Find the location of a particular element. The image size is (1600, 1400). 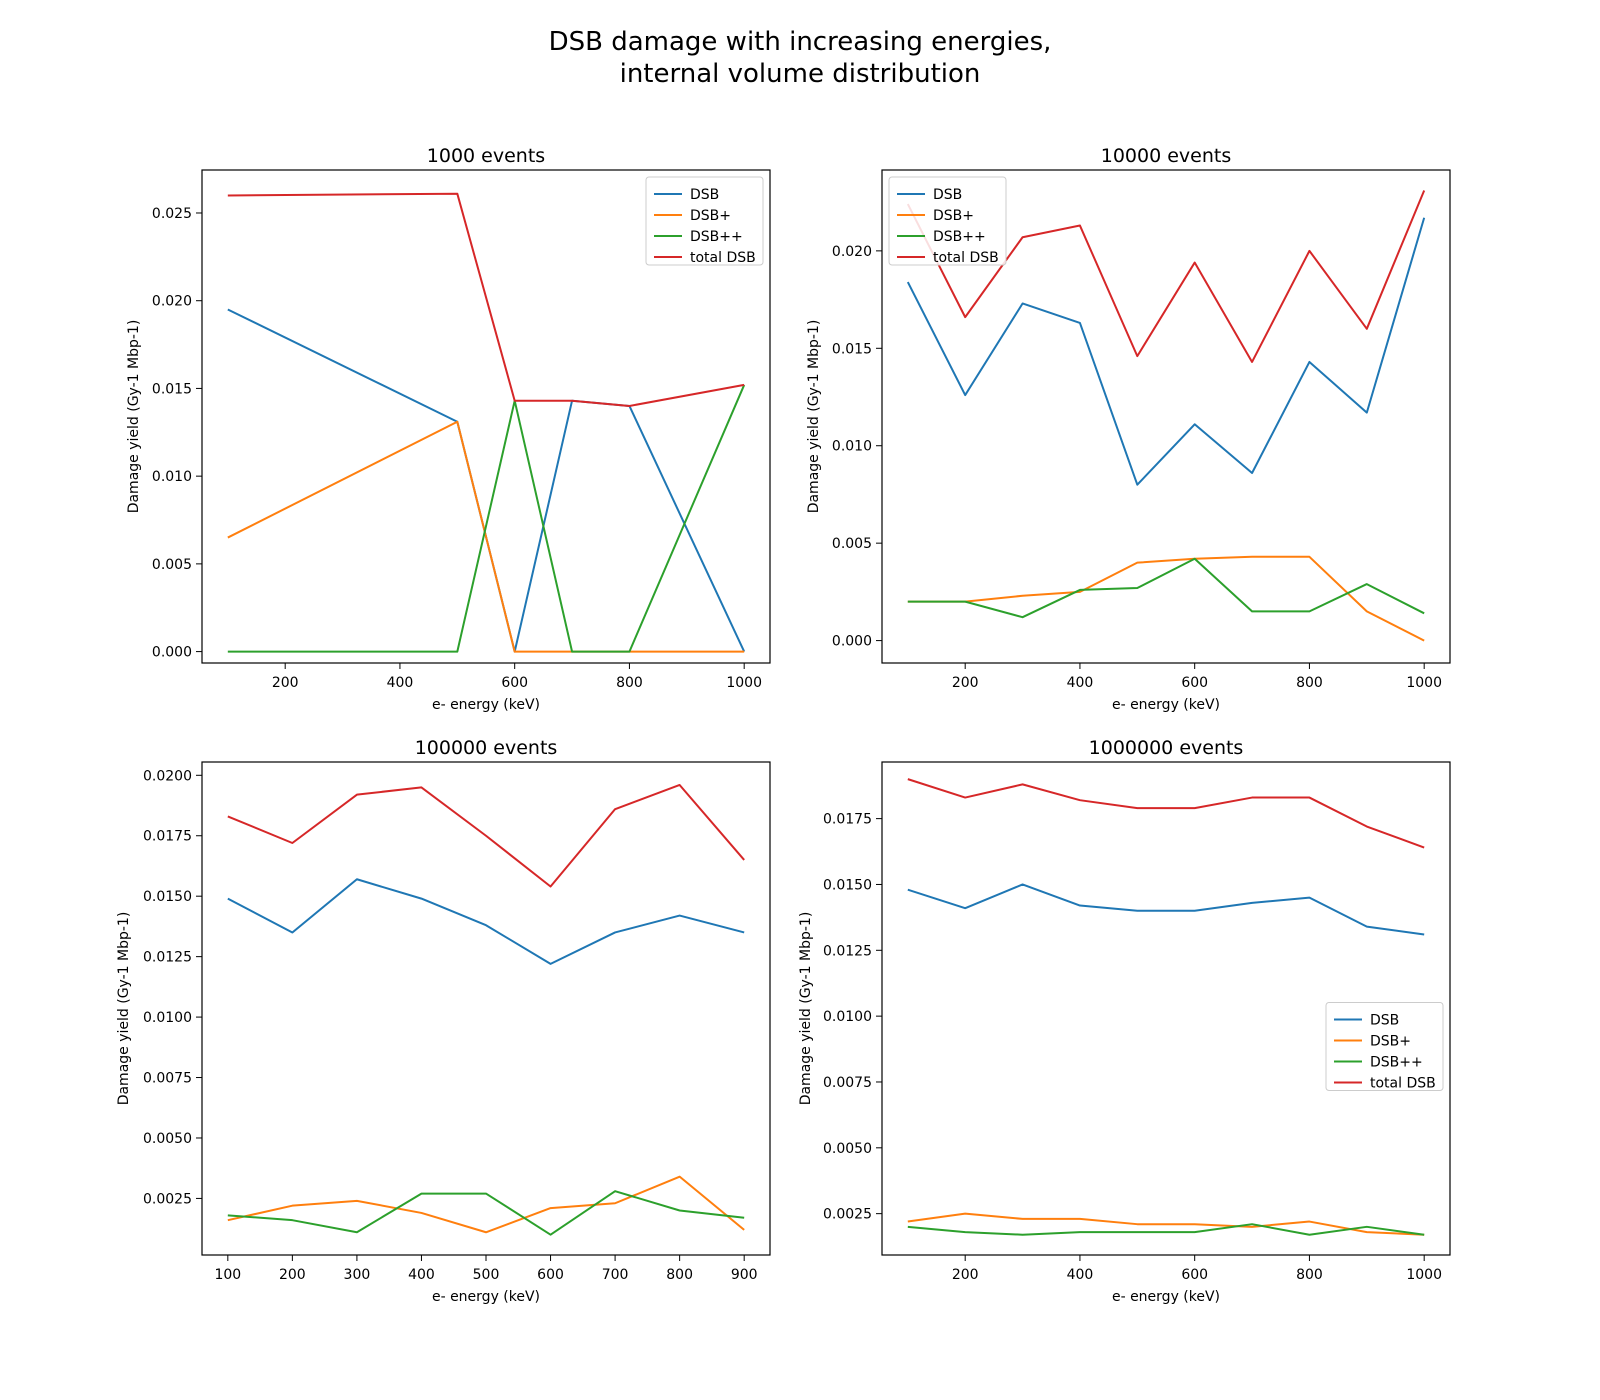

subplot-title: 1000 events is located at coordinates (486, 156).